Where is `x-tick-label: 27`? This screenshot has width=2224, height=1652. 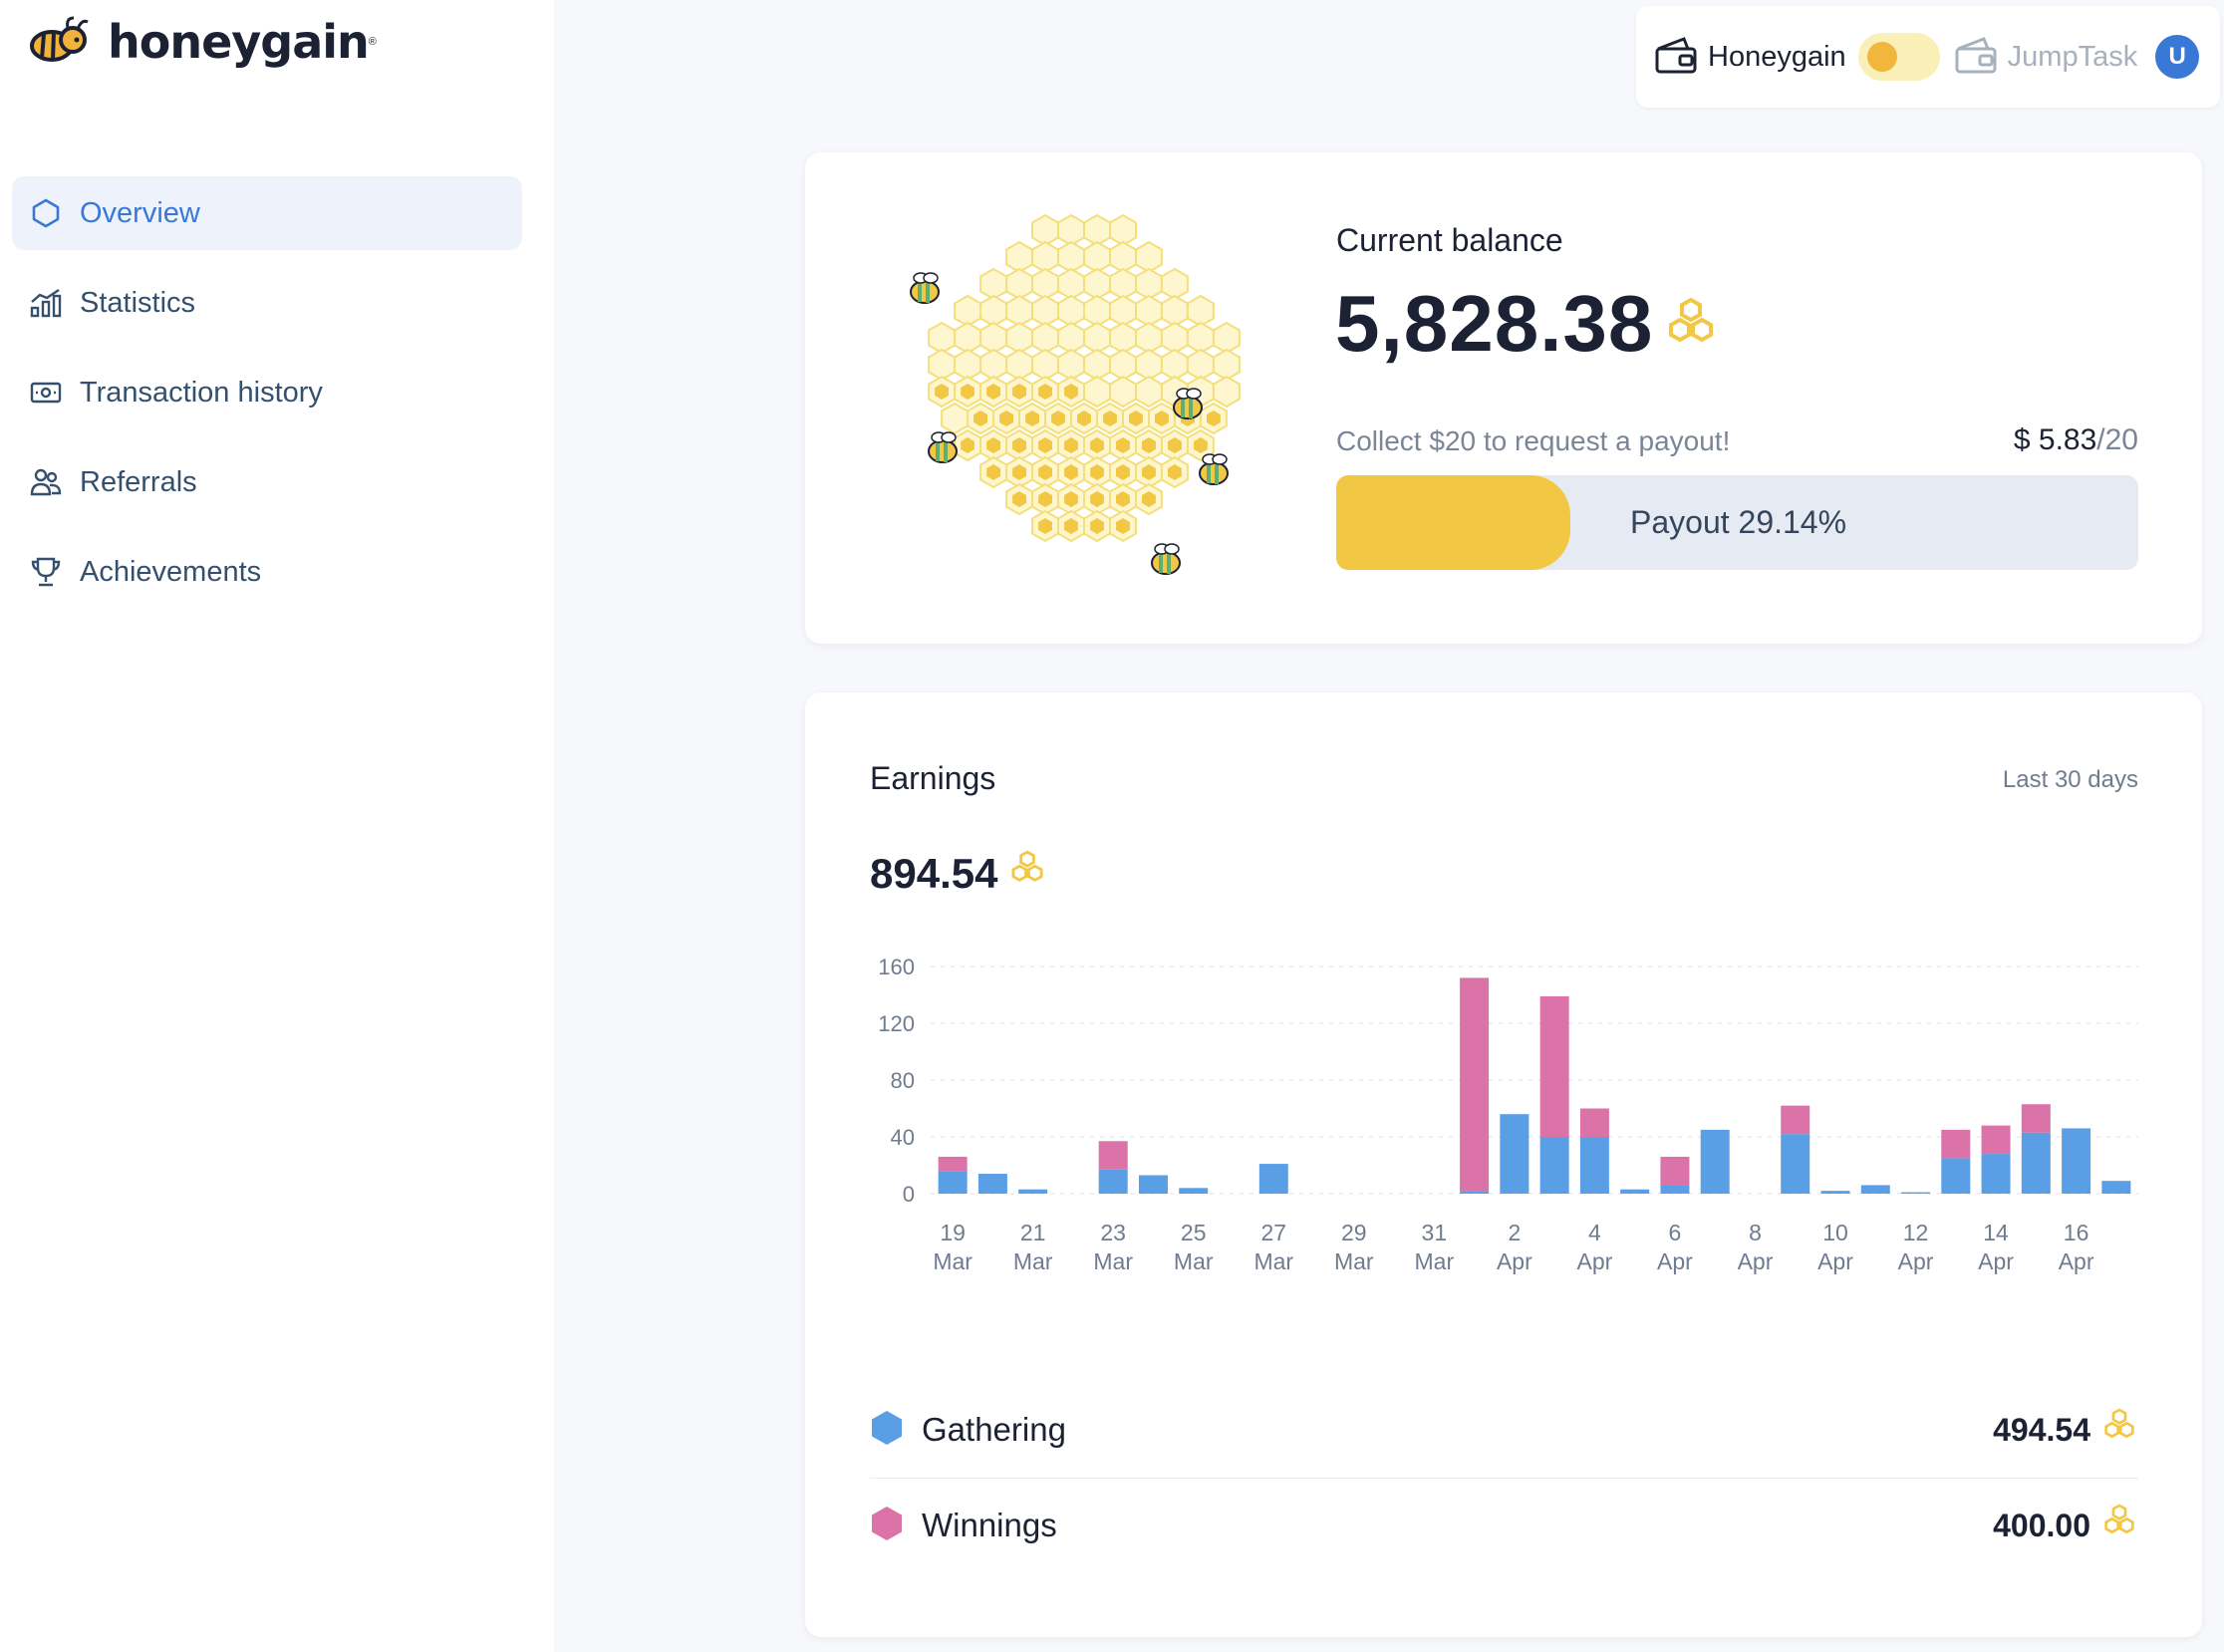 x-tick-label: 27 is located at coordinates (1273, 1232).